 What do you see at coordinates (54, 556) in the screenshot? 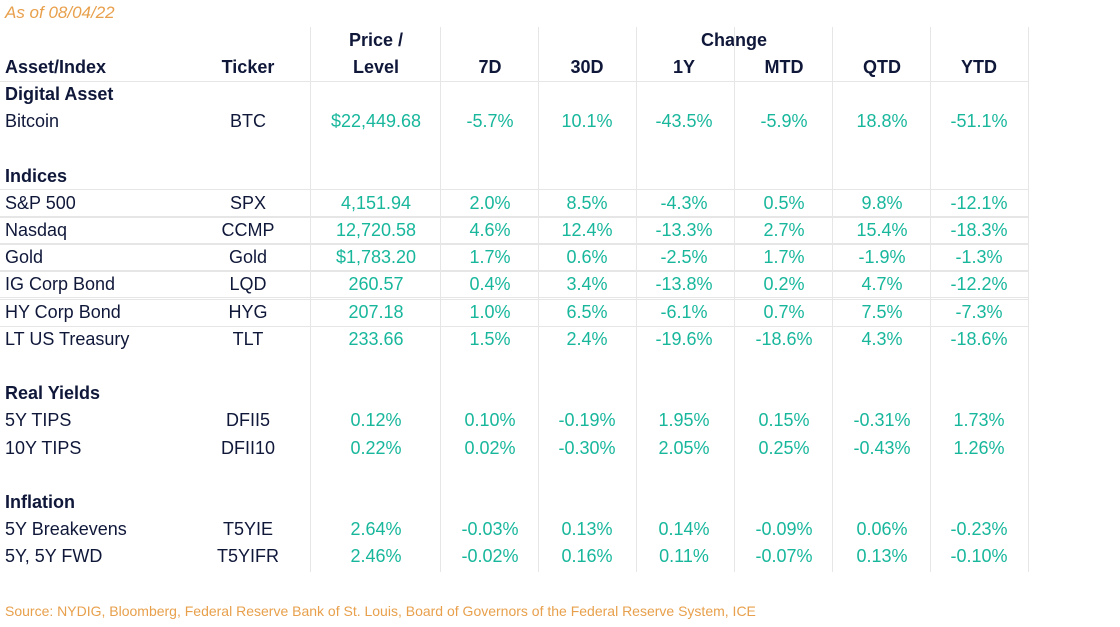
I see `asset-name: 5Y, 5Y FWD` at bounding box center [54, 556].